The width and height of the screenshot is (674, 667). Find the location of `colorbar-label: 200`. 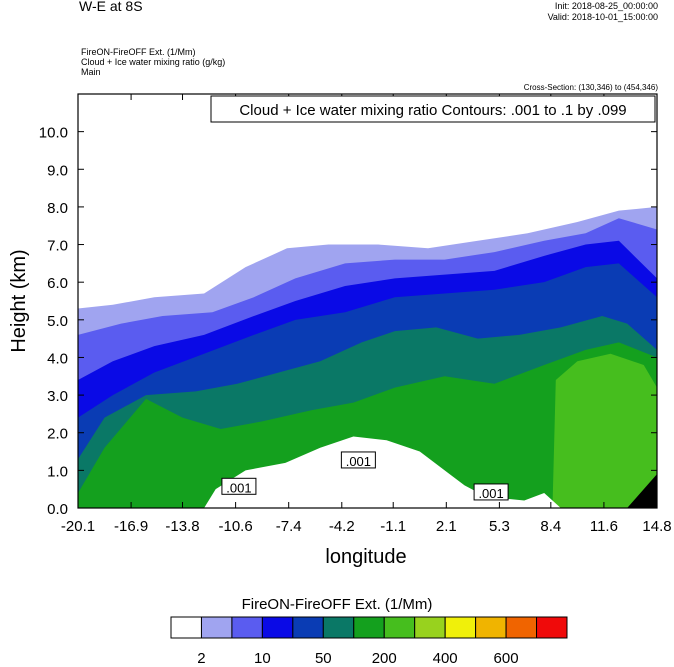

colorbar-label: 200 is located at coordinates (384, 658).